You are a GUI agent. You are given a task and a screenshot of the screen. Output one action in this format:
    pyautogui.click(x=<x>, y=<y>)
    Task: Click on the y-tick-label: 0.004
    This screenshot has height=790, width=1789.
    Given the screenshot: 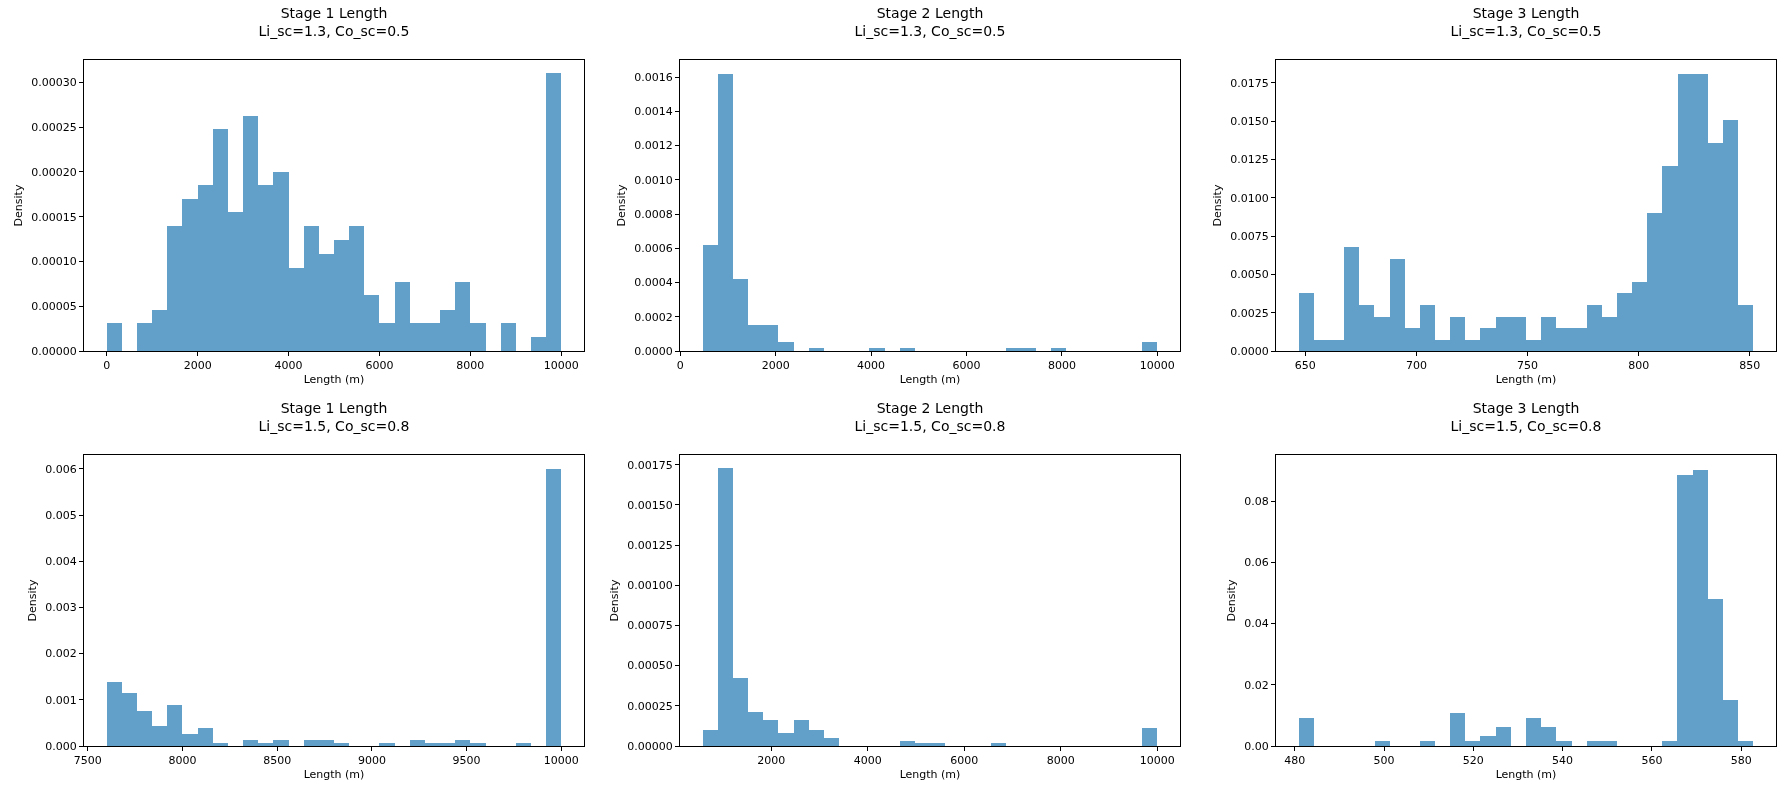 What is the action you would take?
    pyautogui.click(x=61, y=562)
    